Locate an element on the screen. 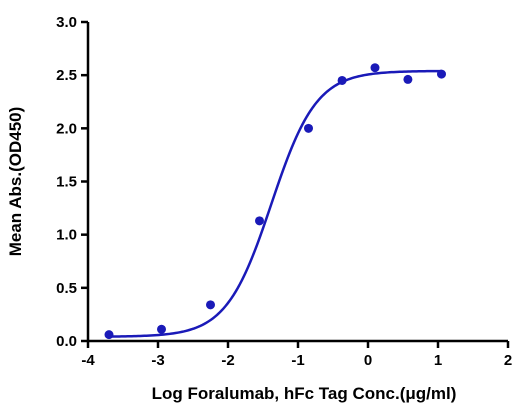 Image resolution: width=513 pixels, height=405 pixels. y-tick-label: 3.0 is located at coordinates (66, 22).